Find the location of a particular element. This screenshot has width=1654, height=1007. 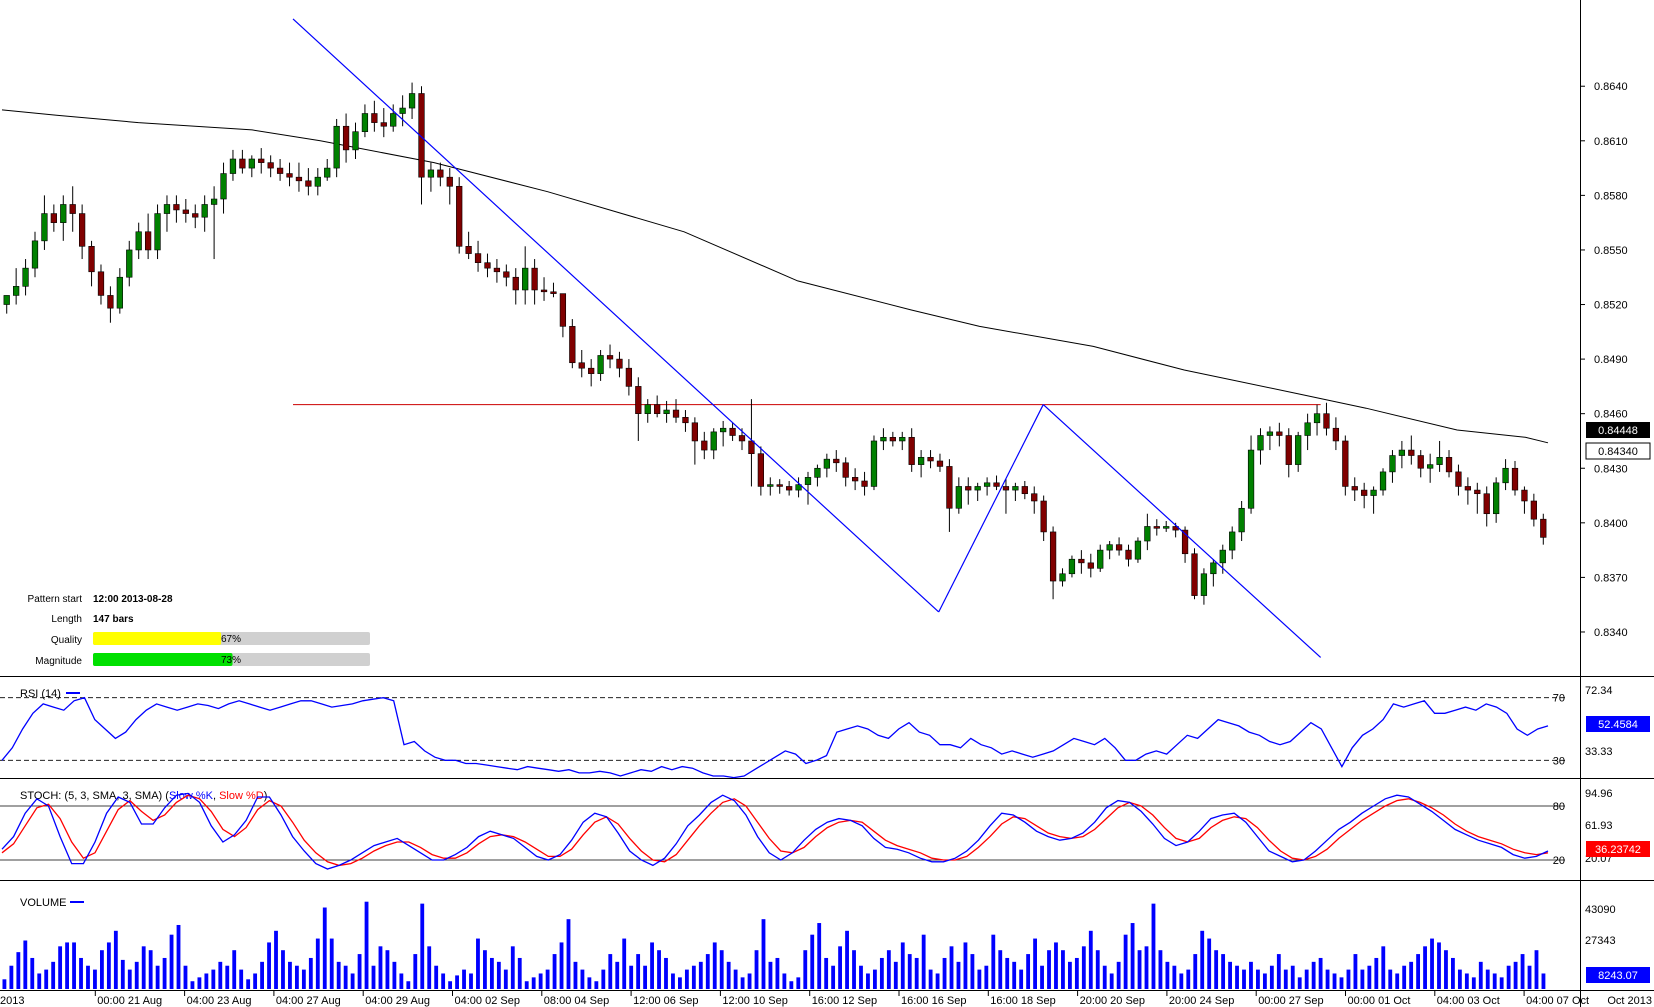

x-tick-label: 12:00 10 Sep is located at coordinates (754, 1001).